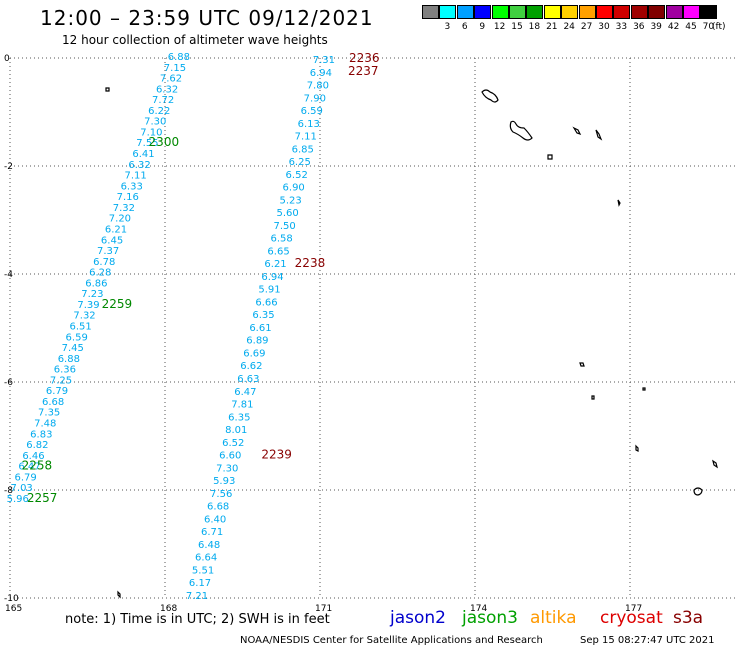  What do you see at coordinates (364, 58) in the screenshot?
I see `pass-time-label: 2236` at bounding box center [364, 58].